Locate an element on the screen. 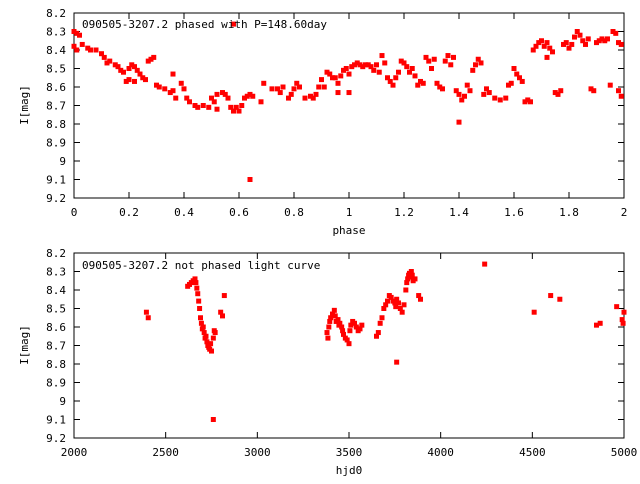  y-tick-label: 9.2 is located at coordinates (56, 198).